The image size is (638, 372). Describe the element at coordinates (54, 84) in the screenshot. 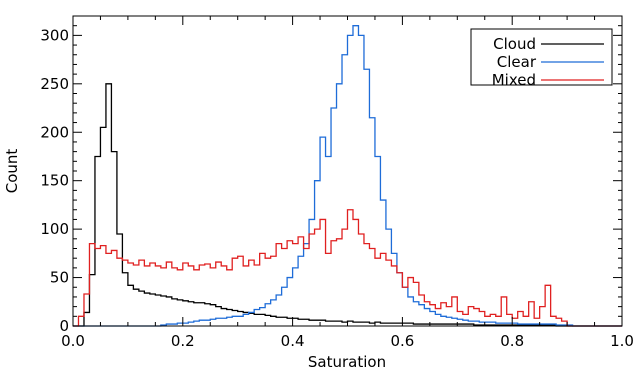

I see `y-tick-label: 250` at that location.